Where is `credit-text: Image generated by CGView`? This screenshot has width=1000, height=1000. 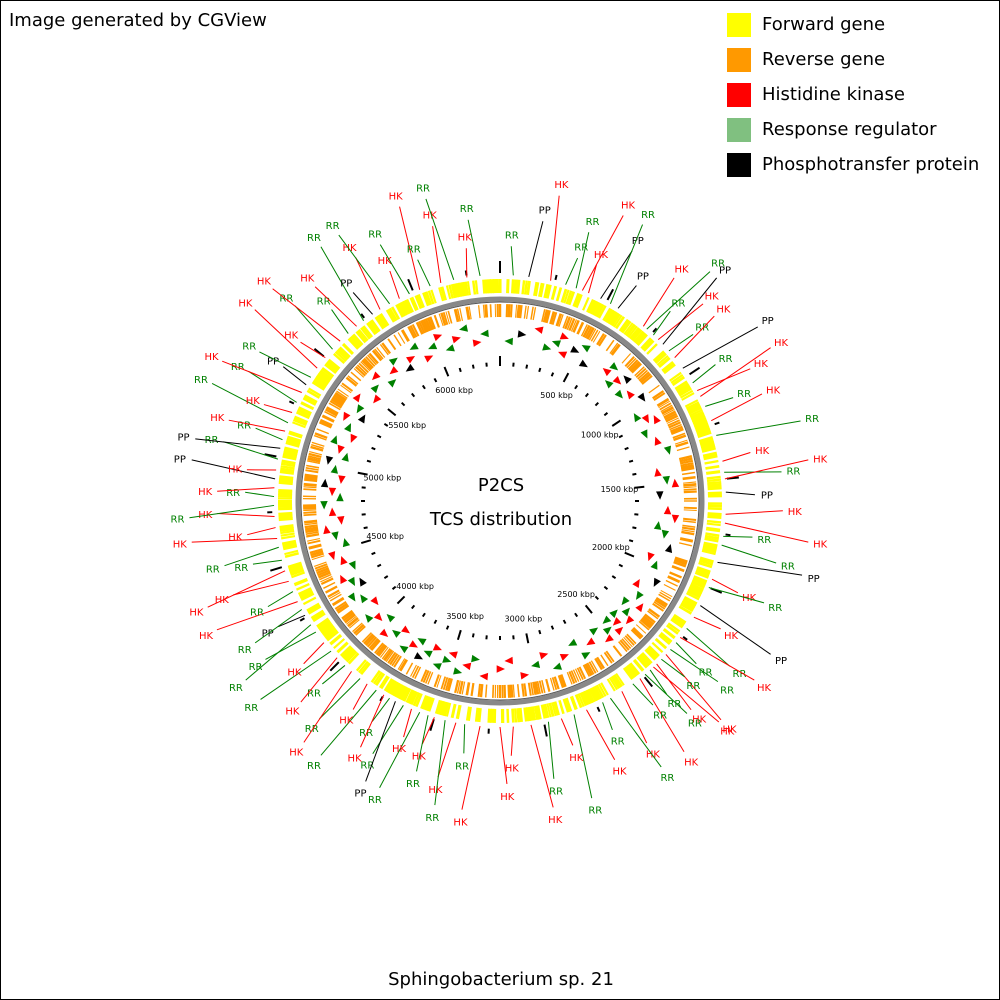 credit-text: Image generated by CGView is located at coordinates (138, 20).